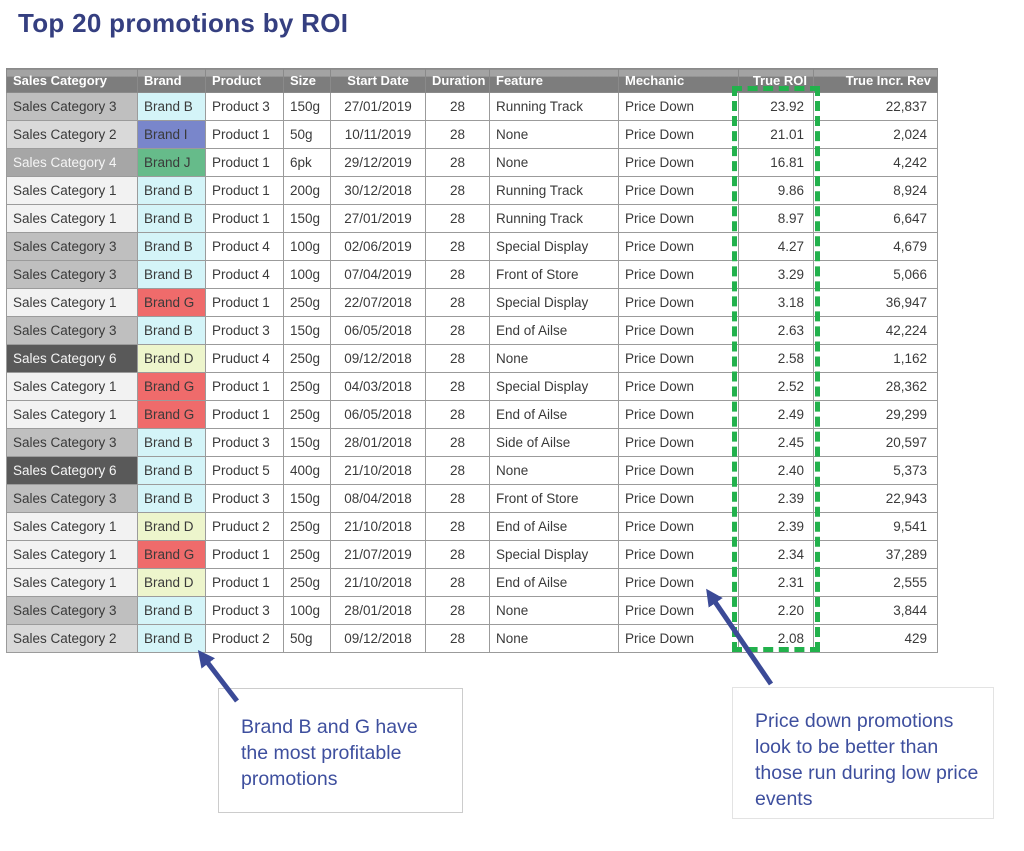 The image size is (1024, 851). Describe the element at coordinates (378, 386) in the screenshot. I see `cell-start-date: 04/03/2018` at that location.